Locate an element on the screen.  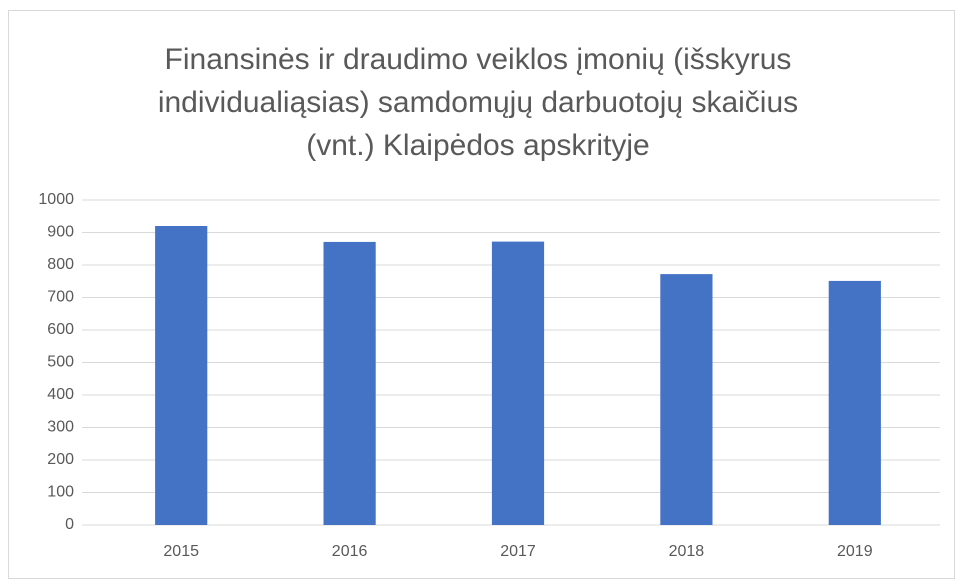
y-tick-label: 600 is located at coordinates (60, 329).